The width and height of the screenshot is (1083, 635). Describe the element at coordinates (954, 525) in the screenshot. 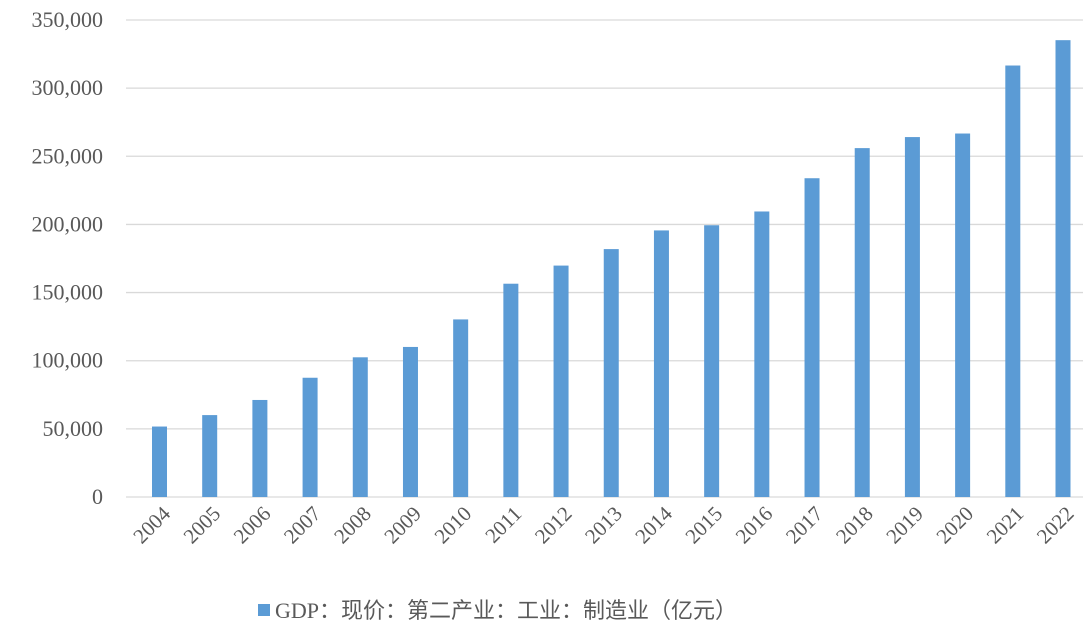

I see `x-tick-label: 2020` at that location.